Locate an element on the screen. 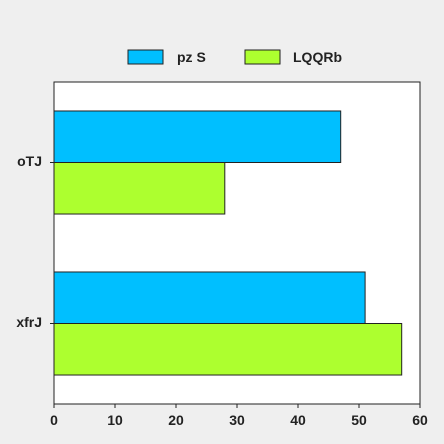  x-tick-label-0: 0 is located at coordinates (54, 420).